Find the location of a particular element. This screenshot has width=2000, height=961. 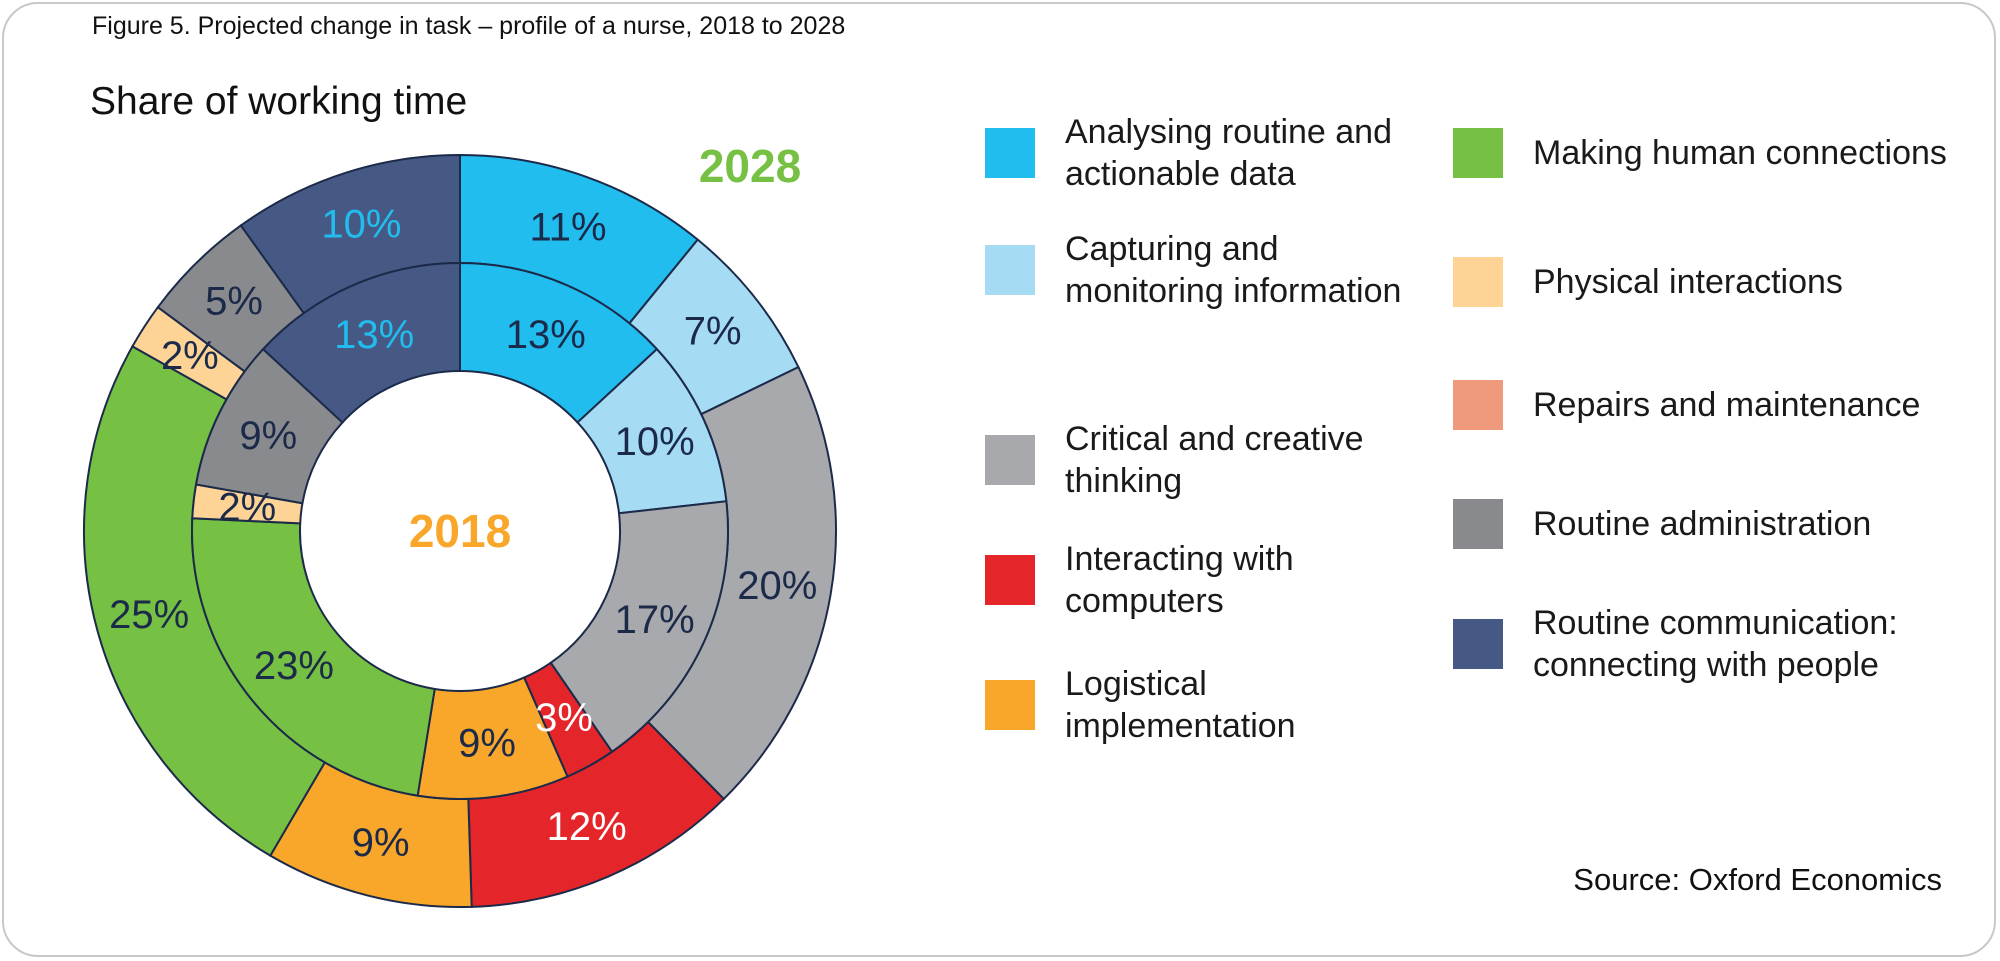

legend-item: Routine administration is located at coordinates (1703, 524).